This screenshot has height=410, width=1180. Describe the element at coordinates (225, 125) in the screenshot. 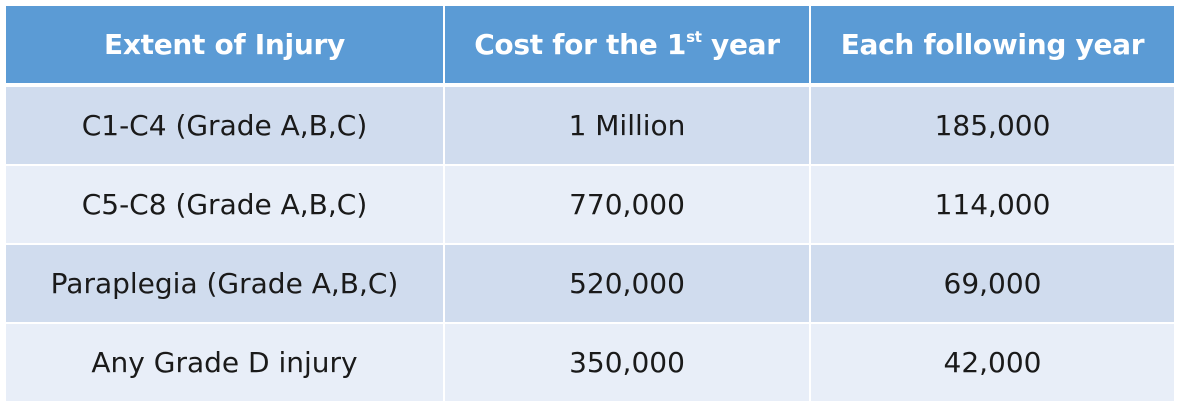

I see `cell-extent: C1-C4 (Grade A,B,C)` at that location.